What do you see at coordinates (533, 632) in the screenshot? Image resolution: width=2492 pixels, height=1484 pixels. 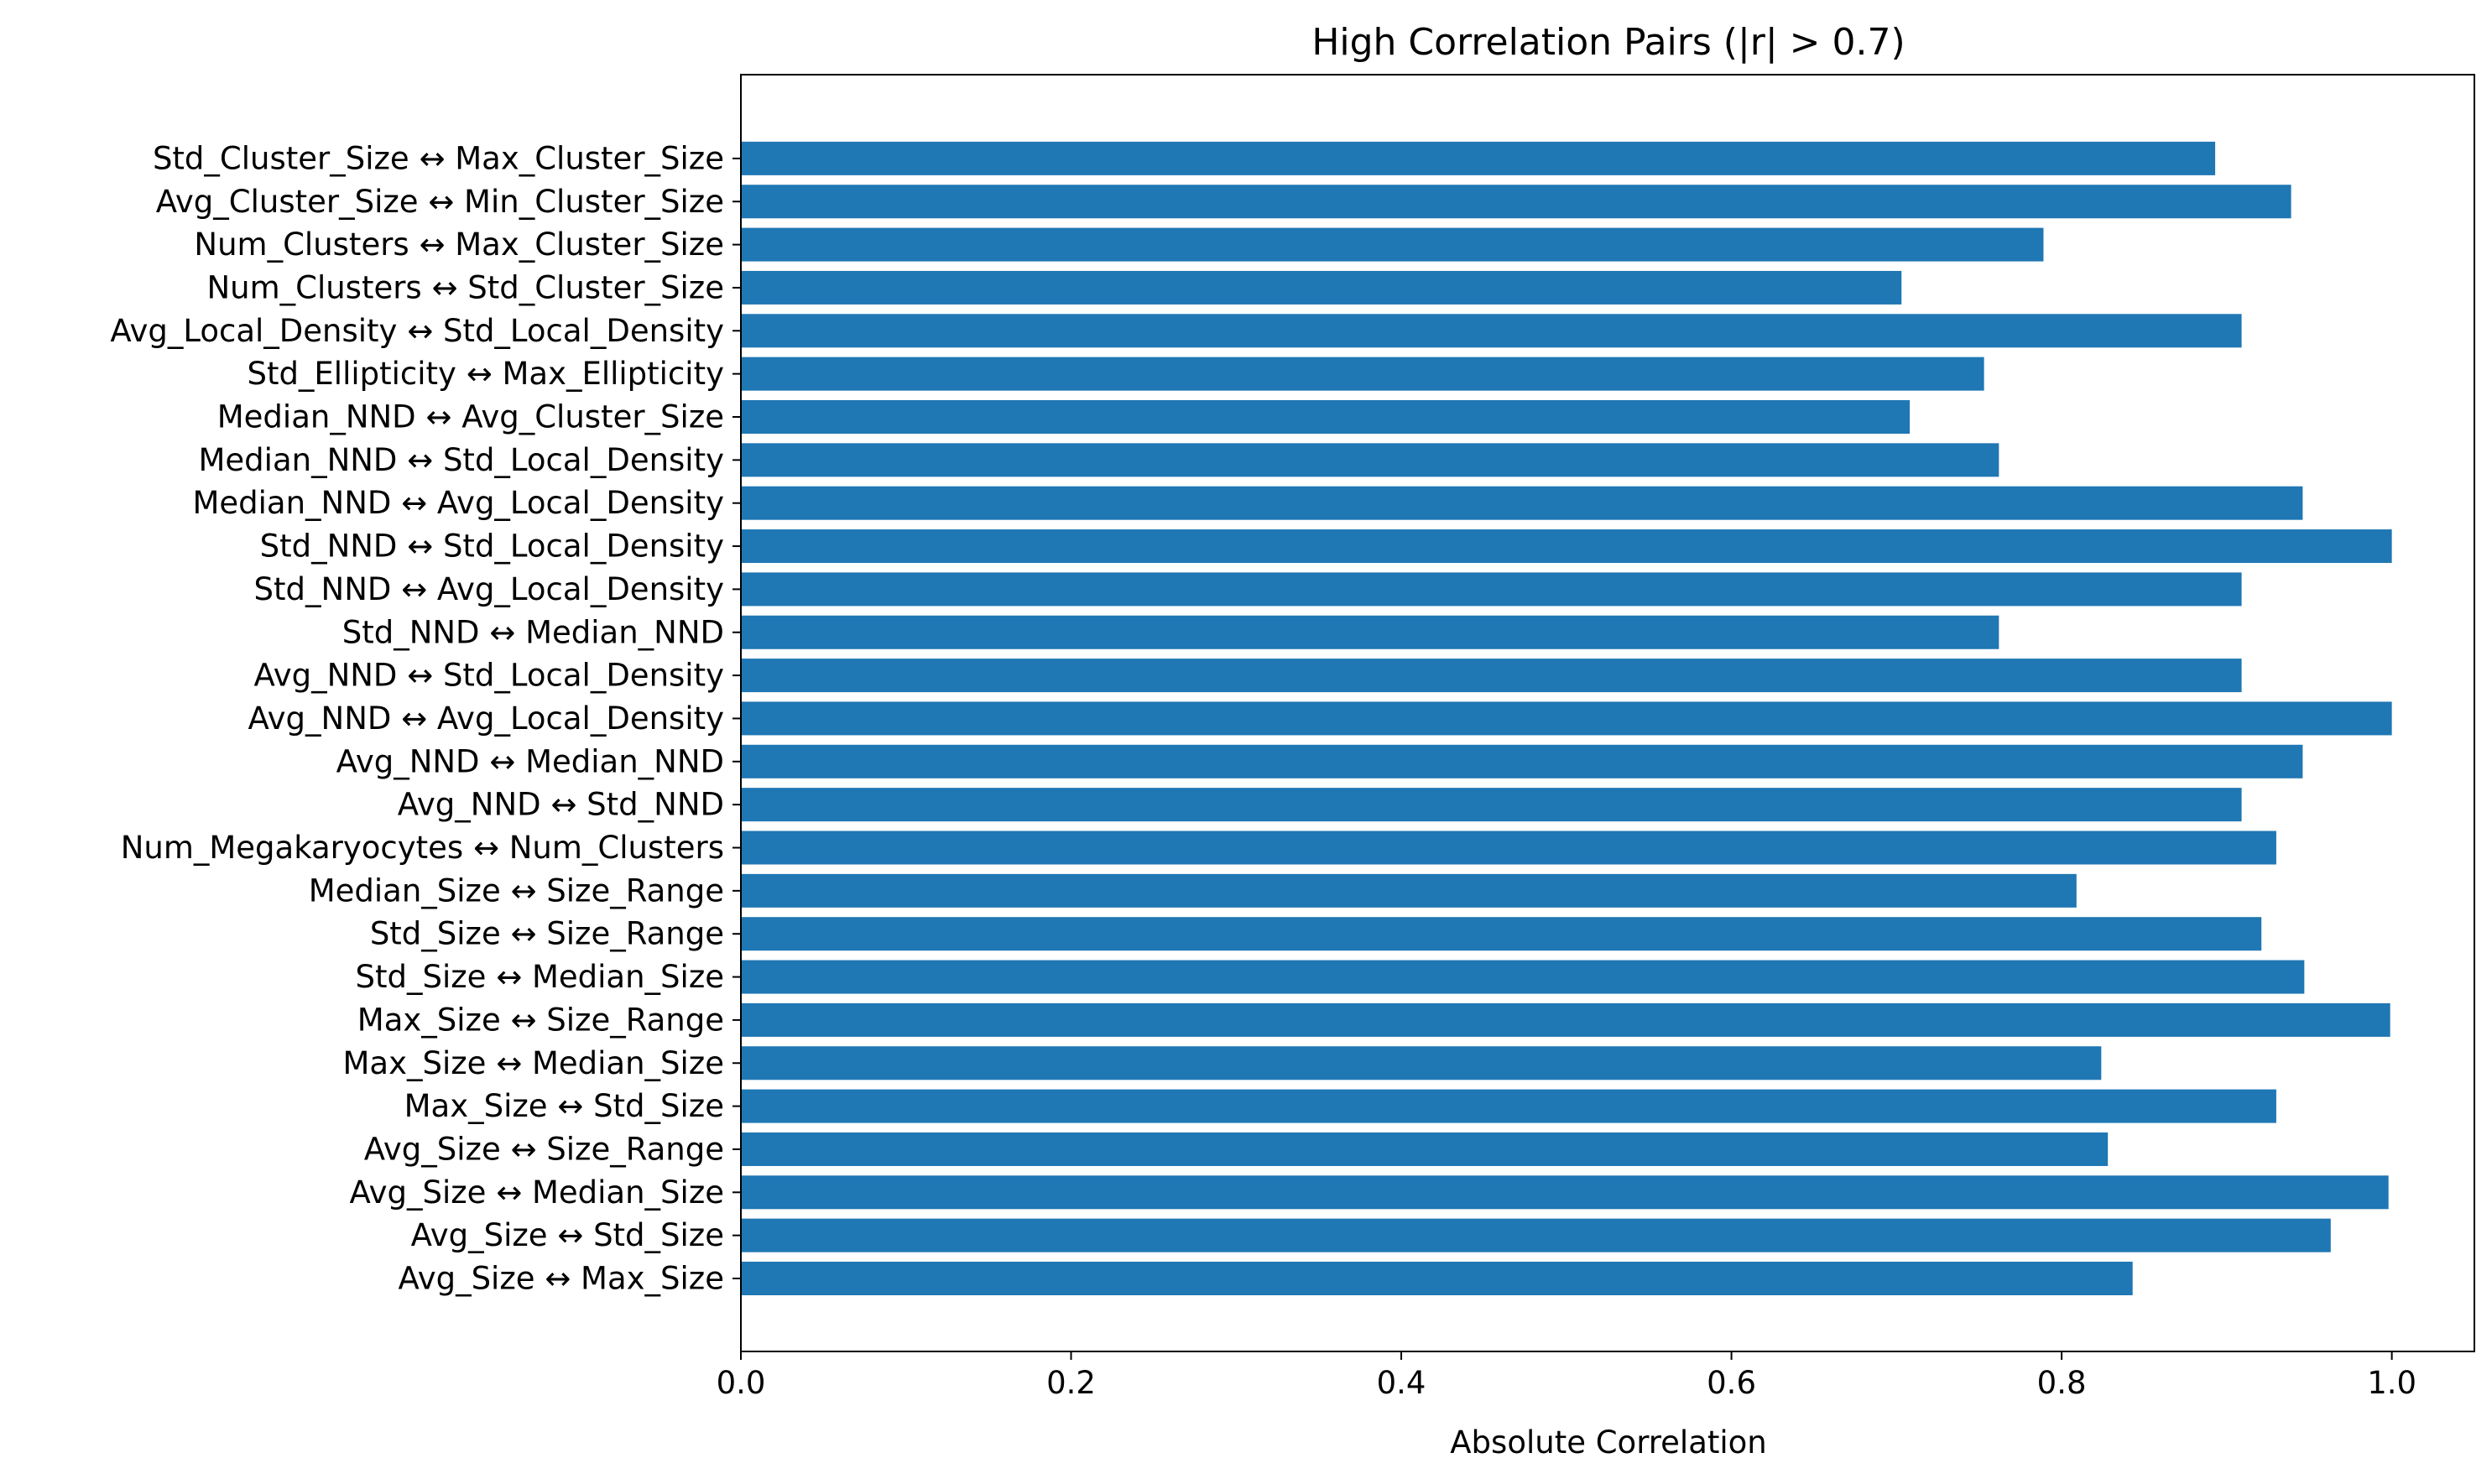 I see `y-tick-label: Std_NND ↔ Median_NND` at bounding box center [533, 632].